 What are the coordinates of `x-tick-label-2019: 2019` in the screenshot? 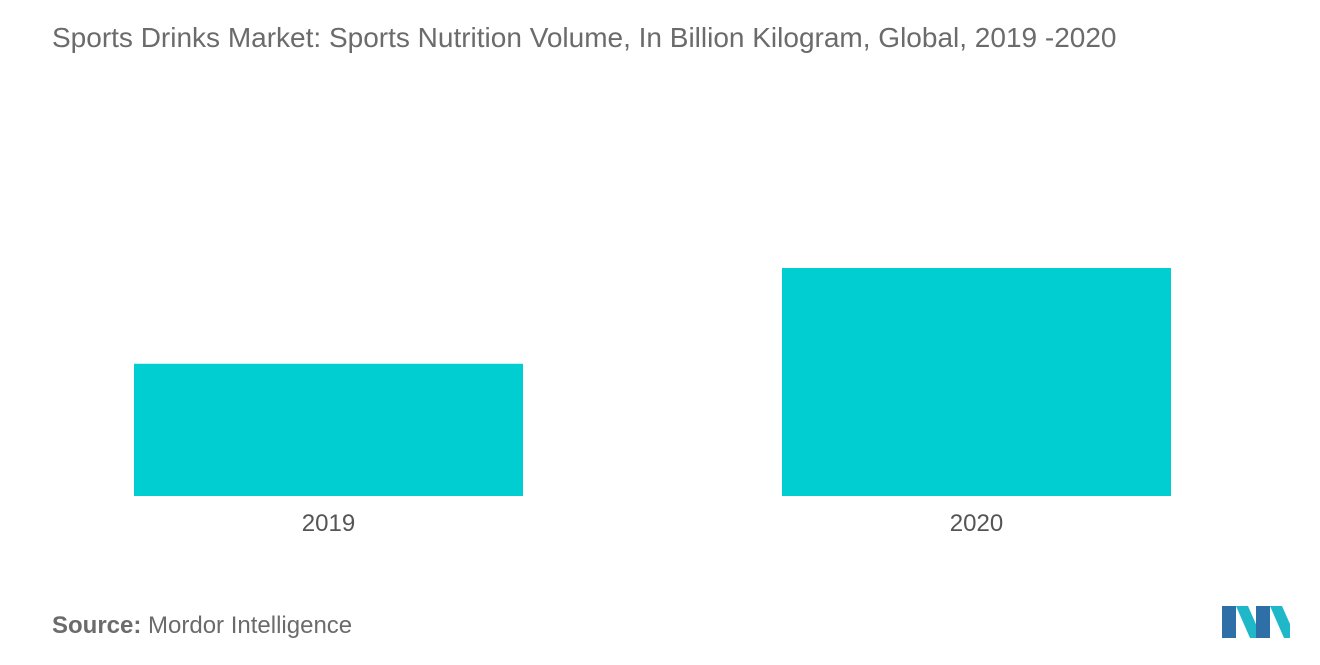 It's located at (328, 523).